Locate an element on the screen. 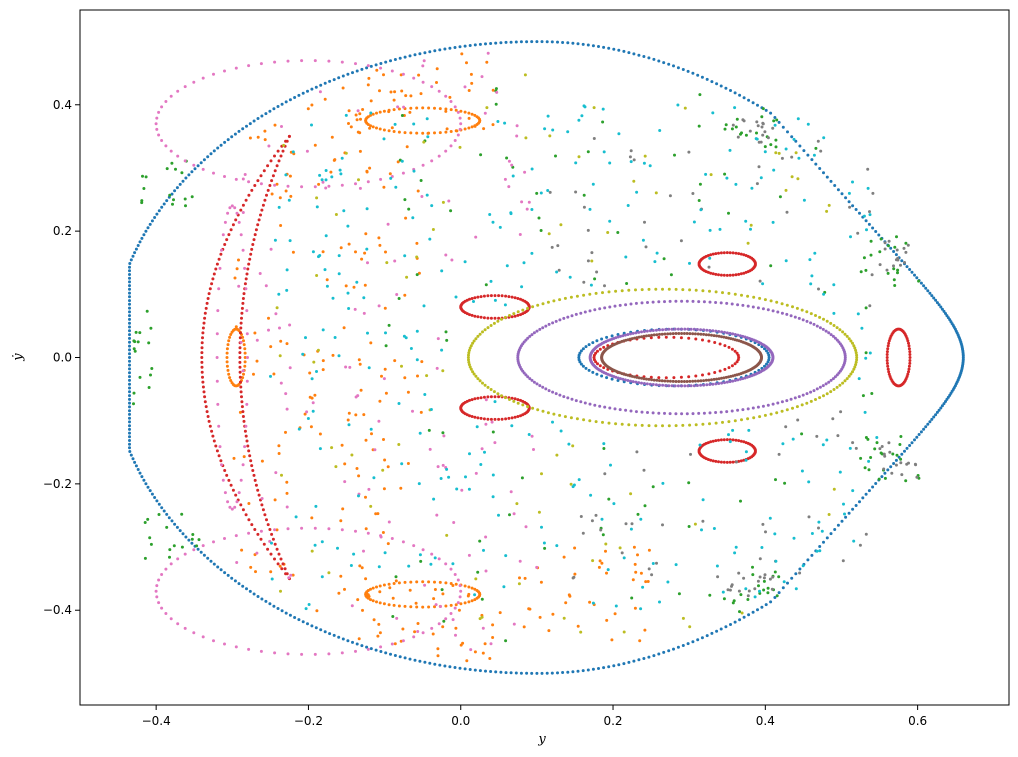 The height and width of the screenshot is (757, 1018). y-tick-label: −0.2 is located at coordinates (57, 484).